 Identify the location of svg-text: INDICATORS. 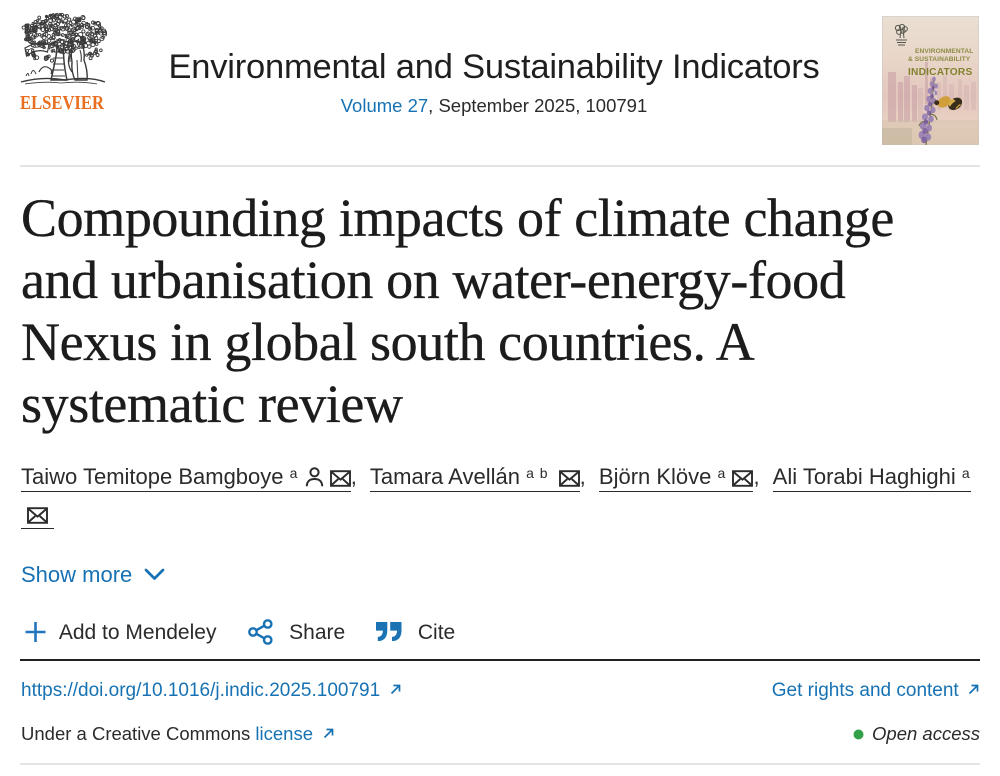
(940, 72).